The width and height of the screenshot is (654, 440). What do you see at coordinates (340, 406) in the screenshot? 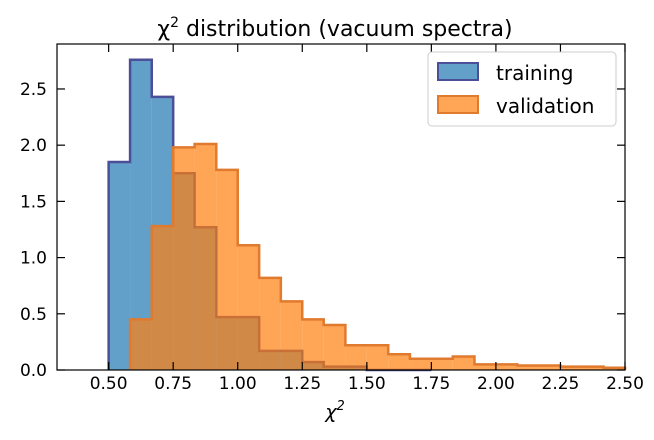
I see `x-axis-label-superscript: 2` at bounding box center [340, 406].